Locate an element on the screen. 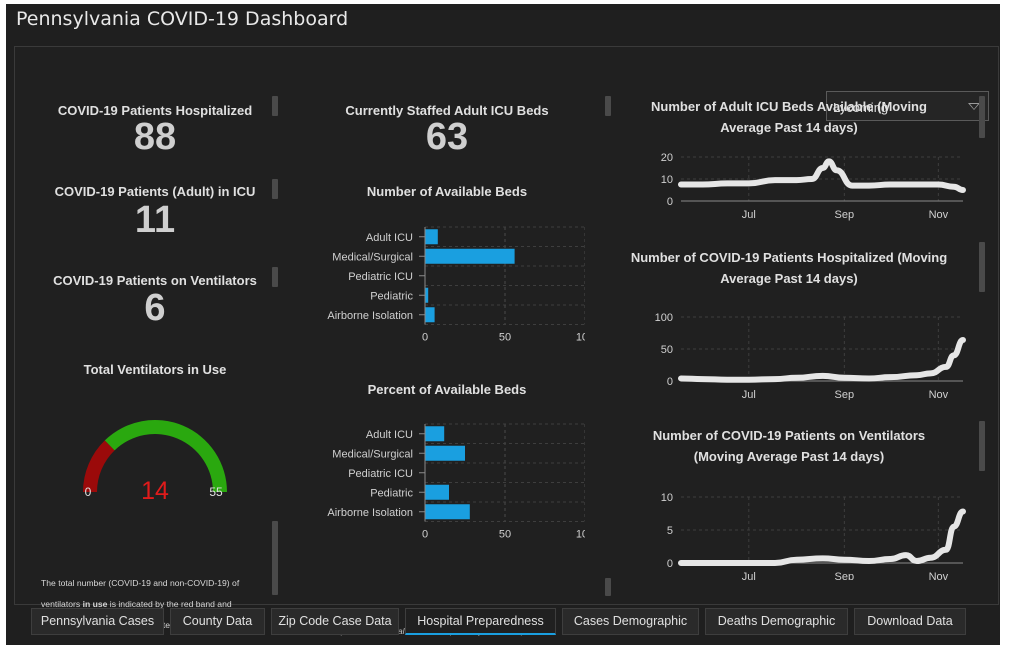  page-title: Pennsylvania COVID-19 Dashboard is located at coordinates (182, 19).